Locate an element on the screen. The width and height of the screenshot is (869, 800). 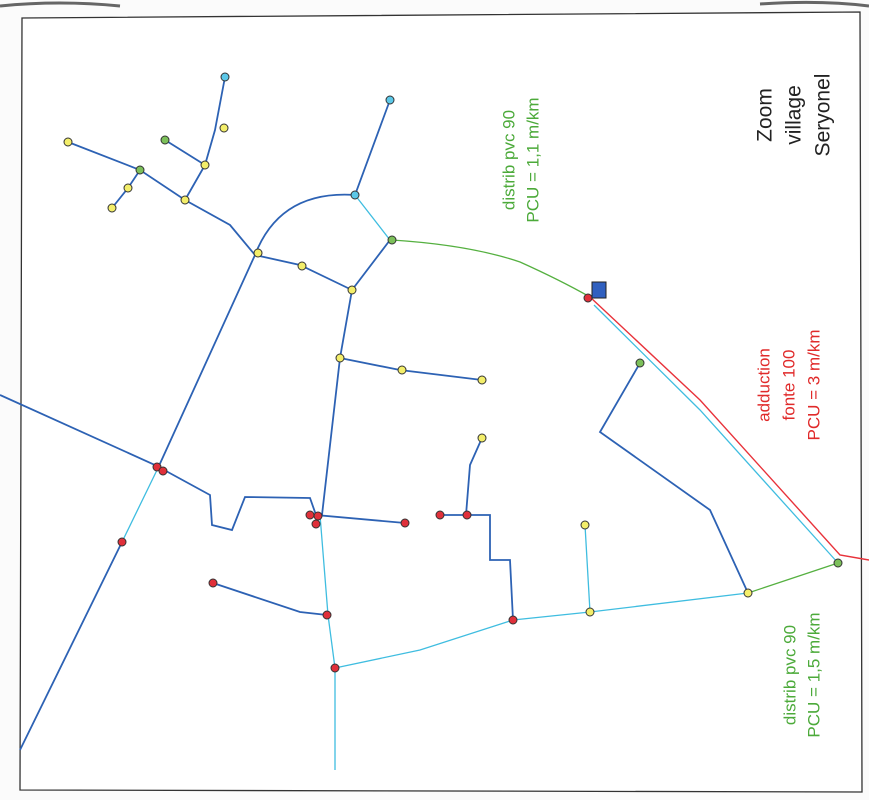
label-line: PCU = 1,5 m/km is located at coordinates (813, 674).